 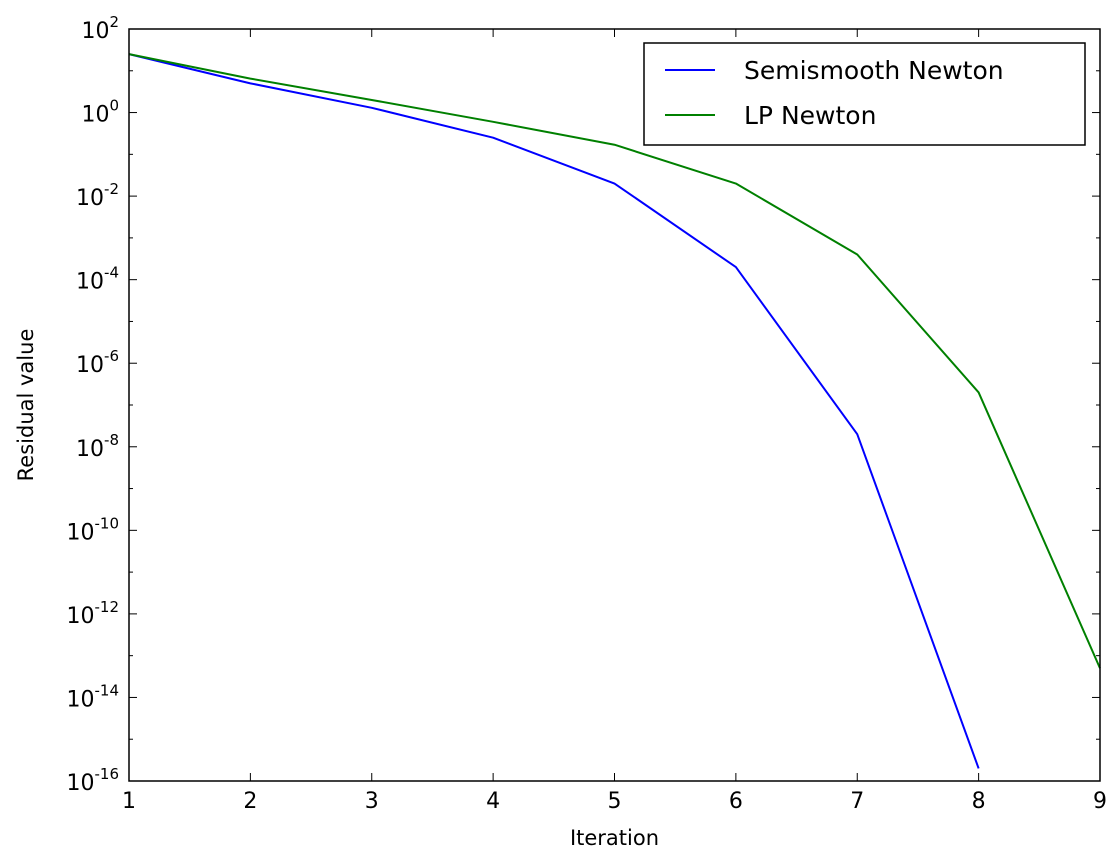 What do you see at coordinates (93, 613) in the screenshot?
I see `y-tick-label: 10⁻¹²` at bounding box center [93, 613].